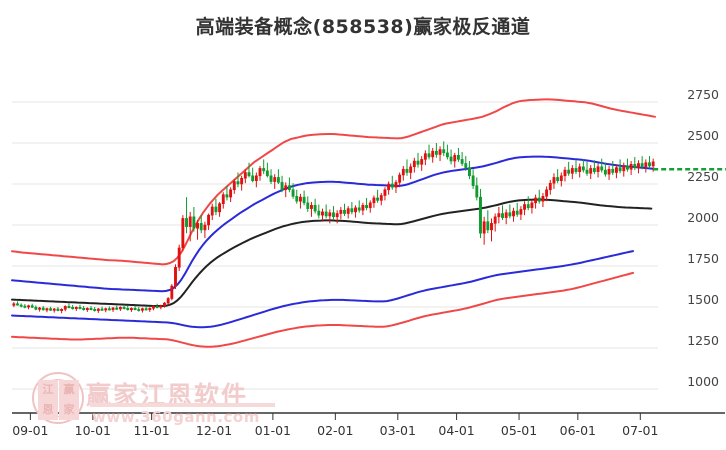  Describe the element at coordinates (151, 430) in the screenshot. I see `x-axis-tick-label: 11-01` at that location.